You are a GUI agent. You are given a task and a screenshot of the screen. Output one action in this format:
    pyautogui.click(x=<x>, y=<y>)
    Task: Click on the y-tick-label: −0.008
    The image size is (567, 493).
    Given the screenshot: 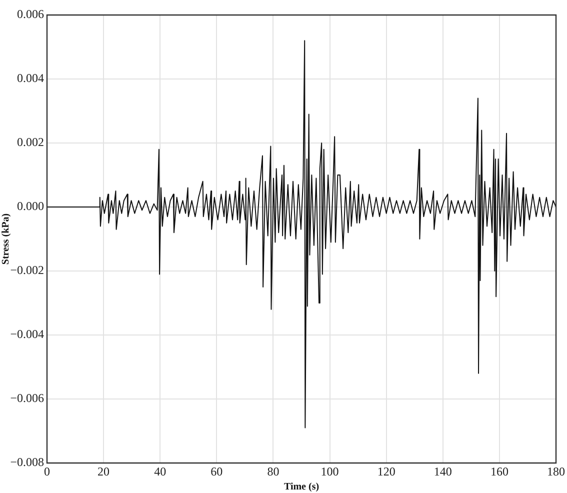 What is the action you would take?
    pyautogui.click(x=27, y=462)
    